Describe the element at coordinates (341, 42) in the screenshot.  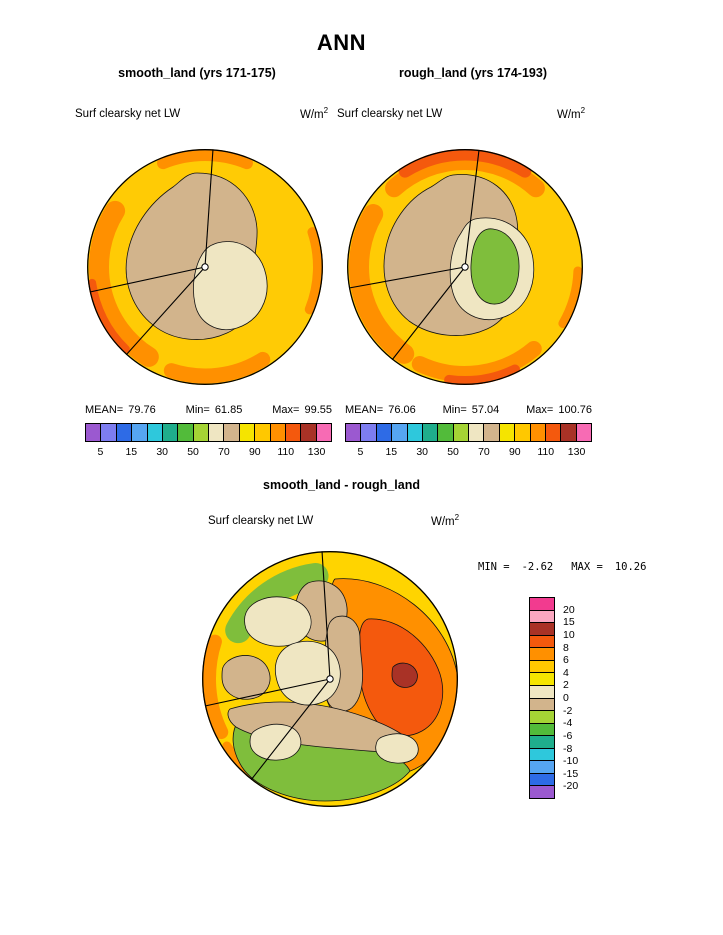
I see `figure-title: ANN` at that location.